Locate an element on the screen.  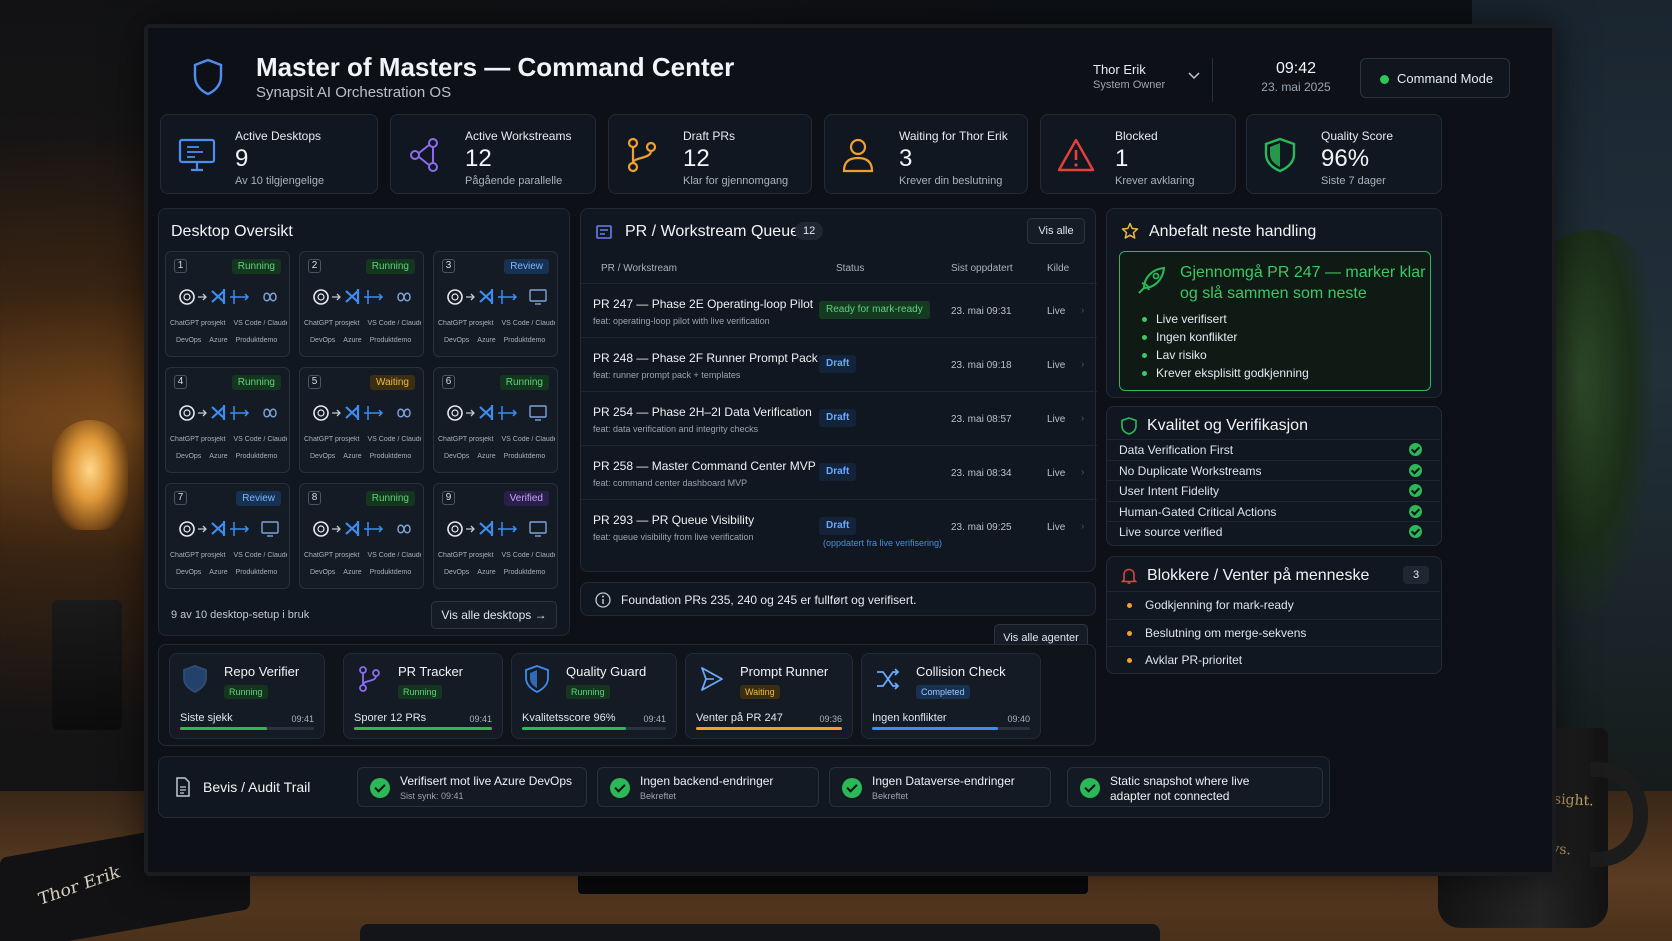
star-icon is located at coordinates (1130, 230).